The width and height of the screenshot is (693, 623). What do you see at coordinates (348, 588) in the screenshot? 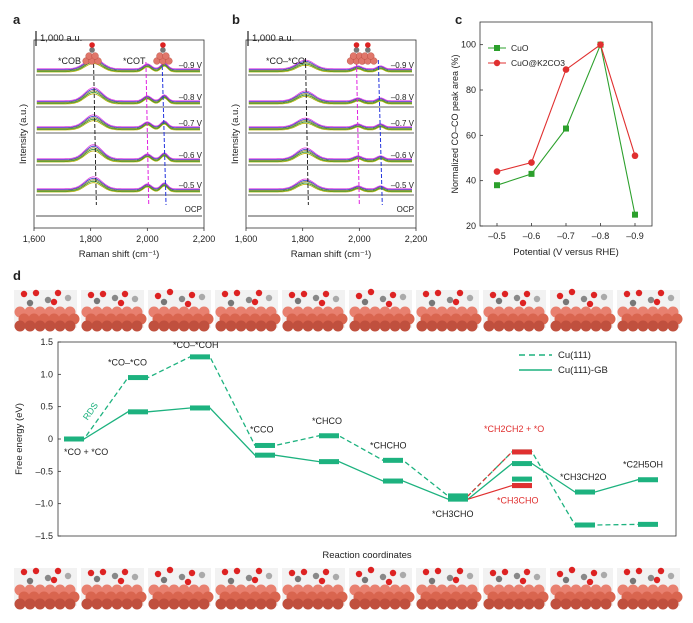
I see `slab-structures-bottom` at bounding box center [348, 588].